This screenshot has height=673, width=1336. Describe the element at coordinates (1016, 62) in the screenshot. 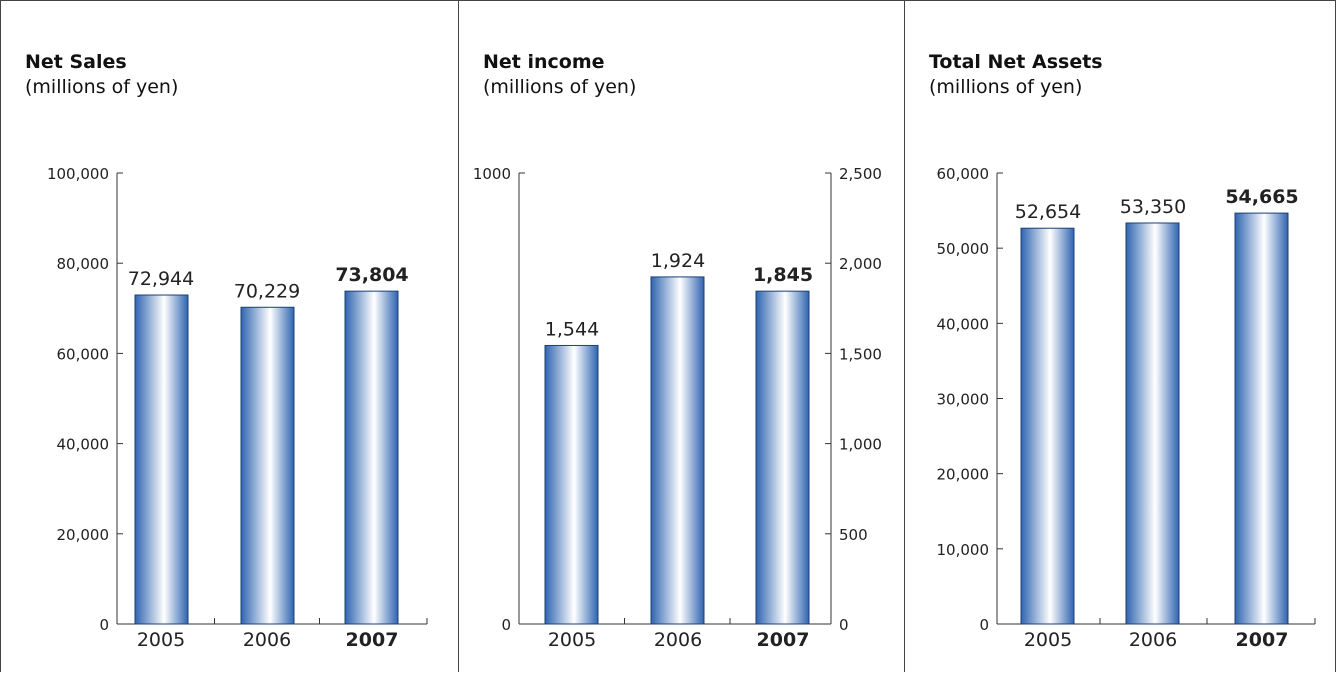

I see `chart-title: Total Net Assets` at that location.